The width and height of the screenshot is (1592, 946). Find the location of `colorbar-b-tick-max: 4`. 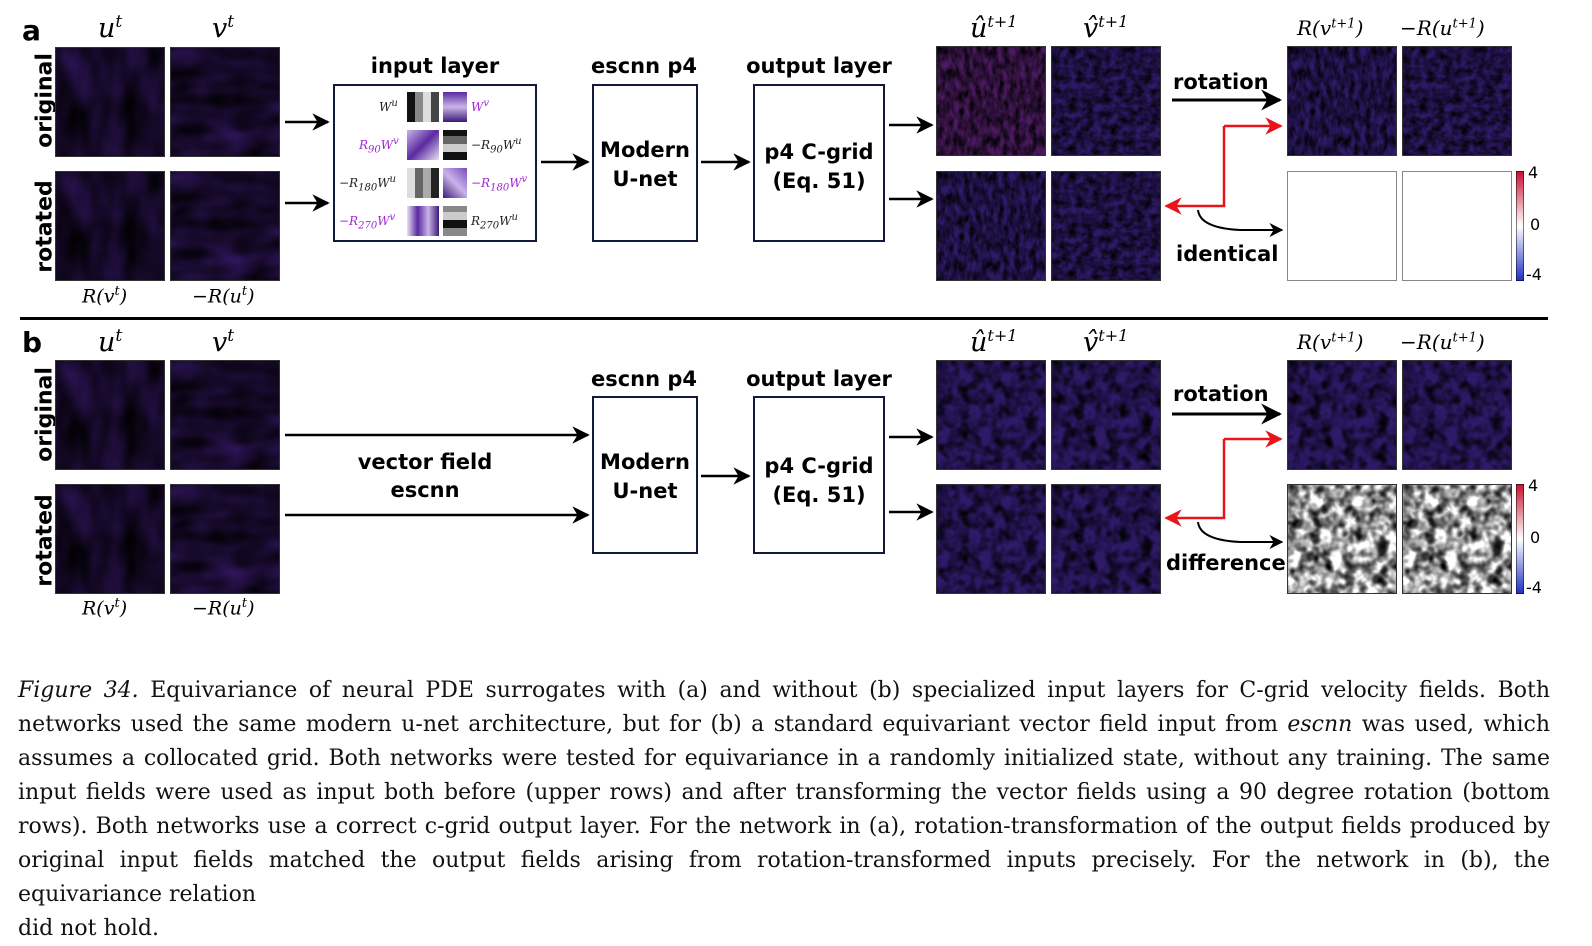

colorbar-b-tick-max: 4 is located at coordinates (1533, 485).